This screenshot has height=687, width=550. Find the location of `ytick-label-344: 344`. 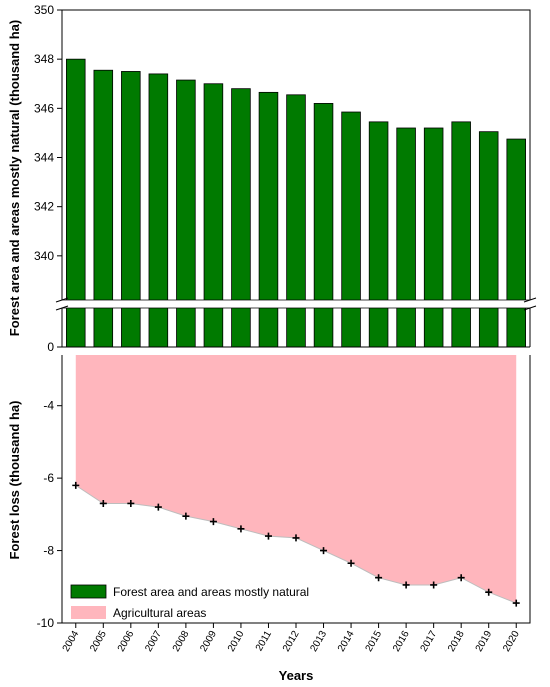

ytick-label-344: 344 is located at coordinates (44, 158).